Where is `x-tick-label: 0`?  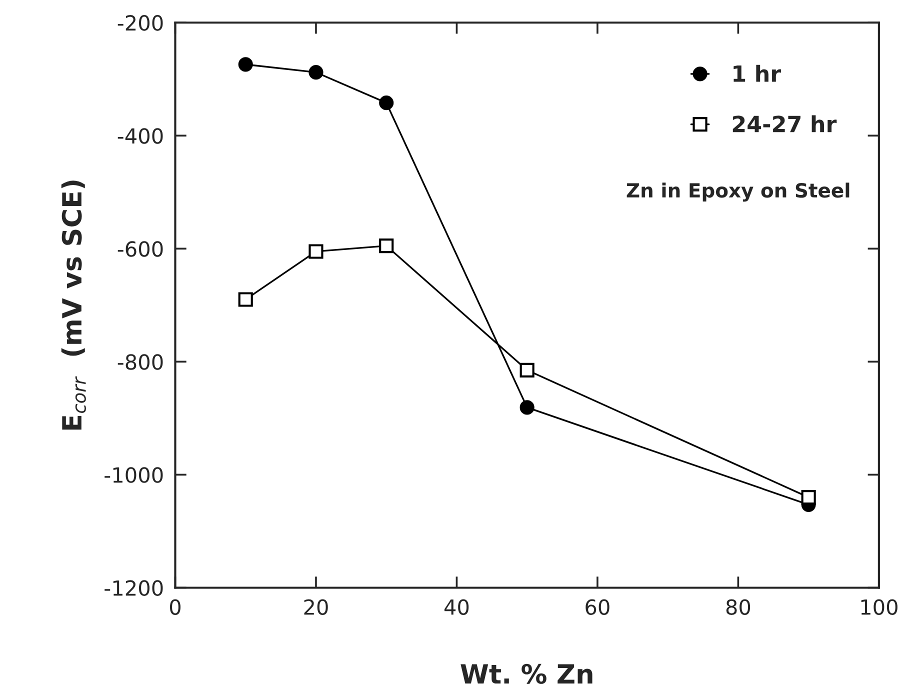
x-tick-label: 0 is located at coordinates (175, 607).